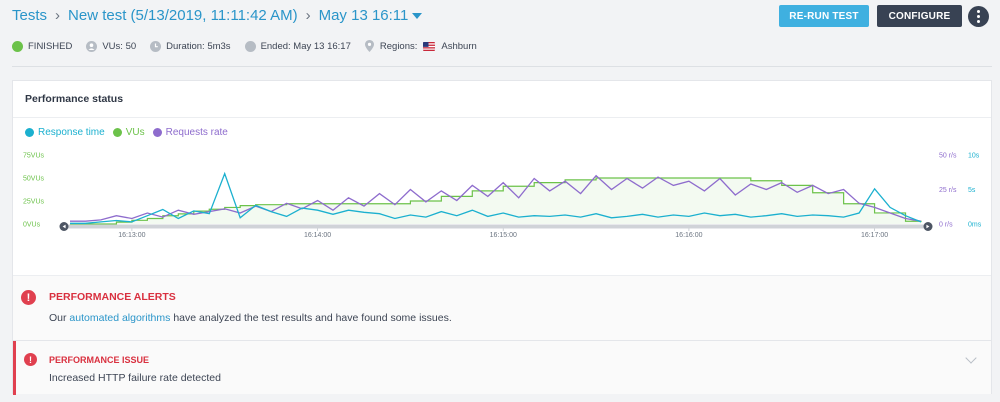 The width and height of the screenshot is (1000, 402). I want to click on alerts-text-prefix: Our, so click(59, 318).